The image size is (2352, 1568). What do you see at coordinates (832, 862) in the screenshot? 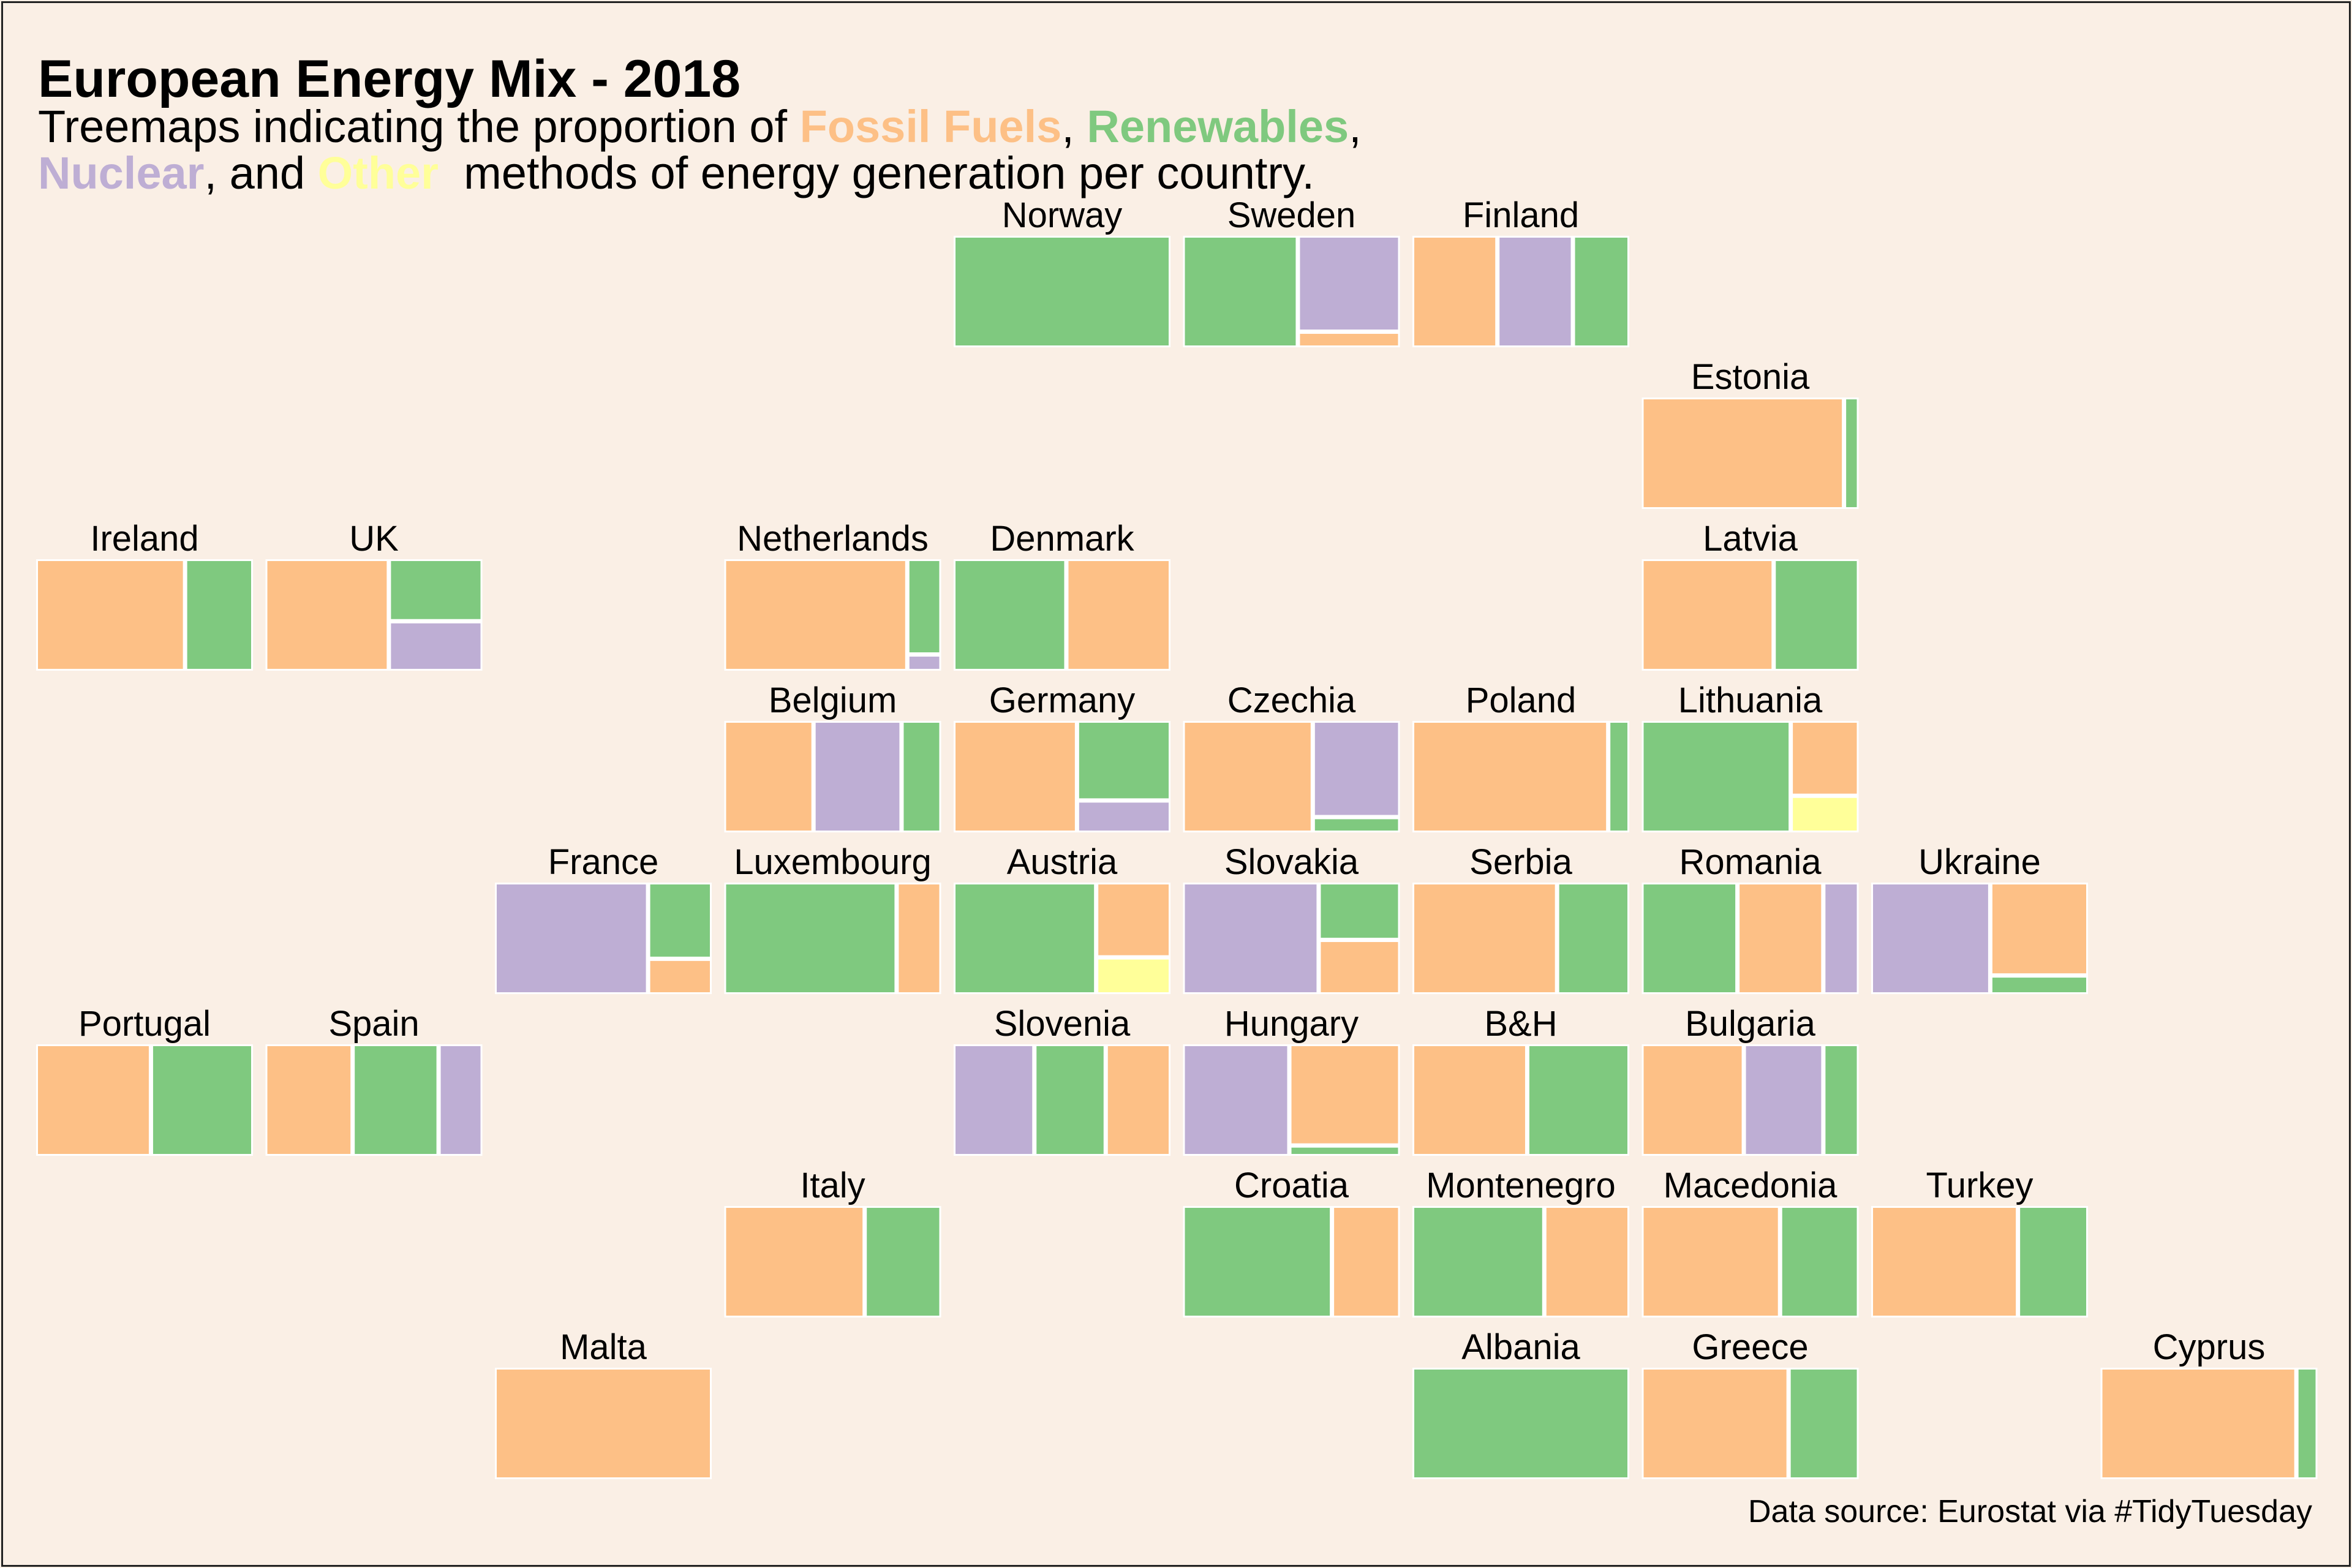
I see `country-luxembourg-label: Luxembourg` at bounding box center [832, 862].